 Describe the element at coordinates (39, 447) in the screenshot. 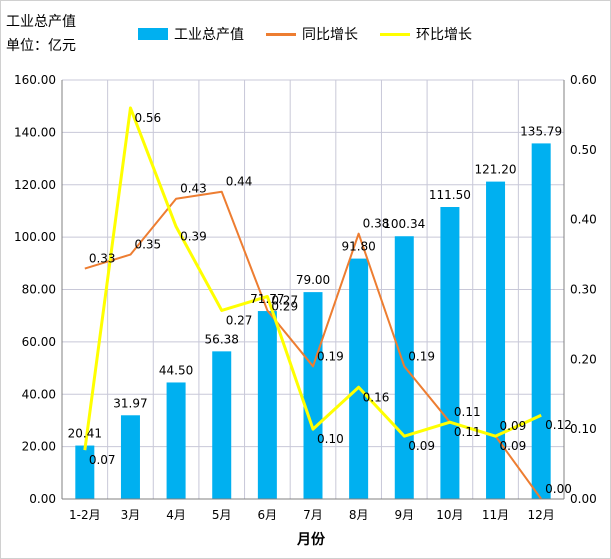

I see `y-tick-label: 20.00` at that location.